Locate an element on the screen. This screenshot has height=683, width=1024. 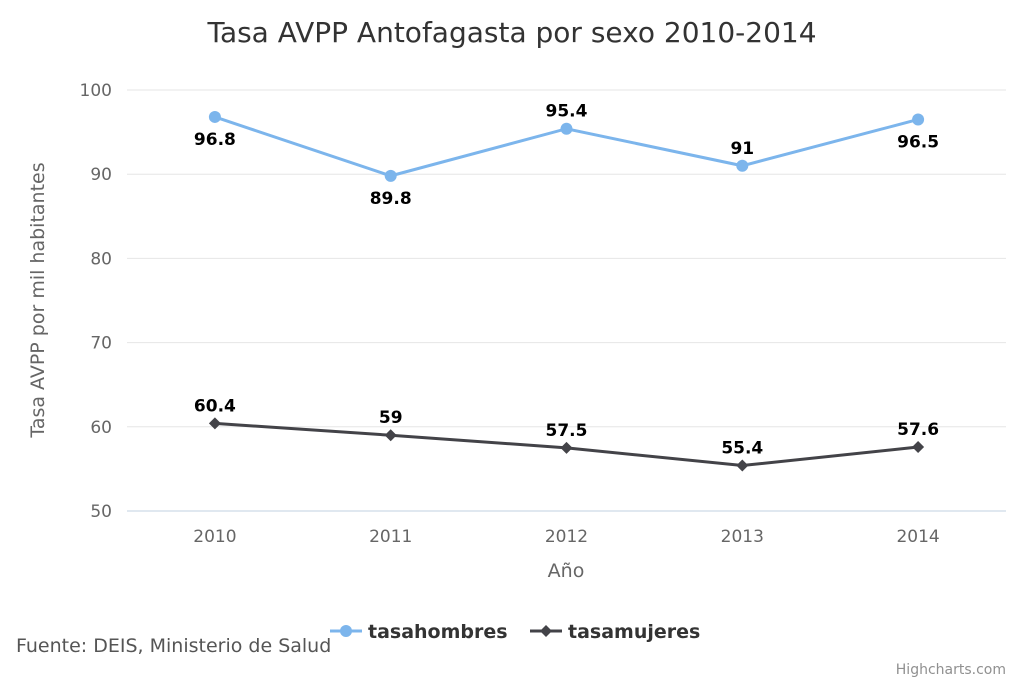
series-tasamujeres: 60.4 59 57.5 55.4 57.6 is located at coordinates (566, 434).